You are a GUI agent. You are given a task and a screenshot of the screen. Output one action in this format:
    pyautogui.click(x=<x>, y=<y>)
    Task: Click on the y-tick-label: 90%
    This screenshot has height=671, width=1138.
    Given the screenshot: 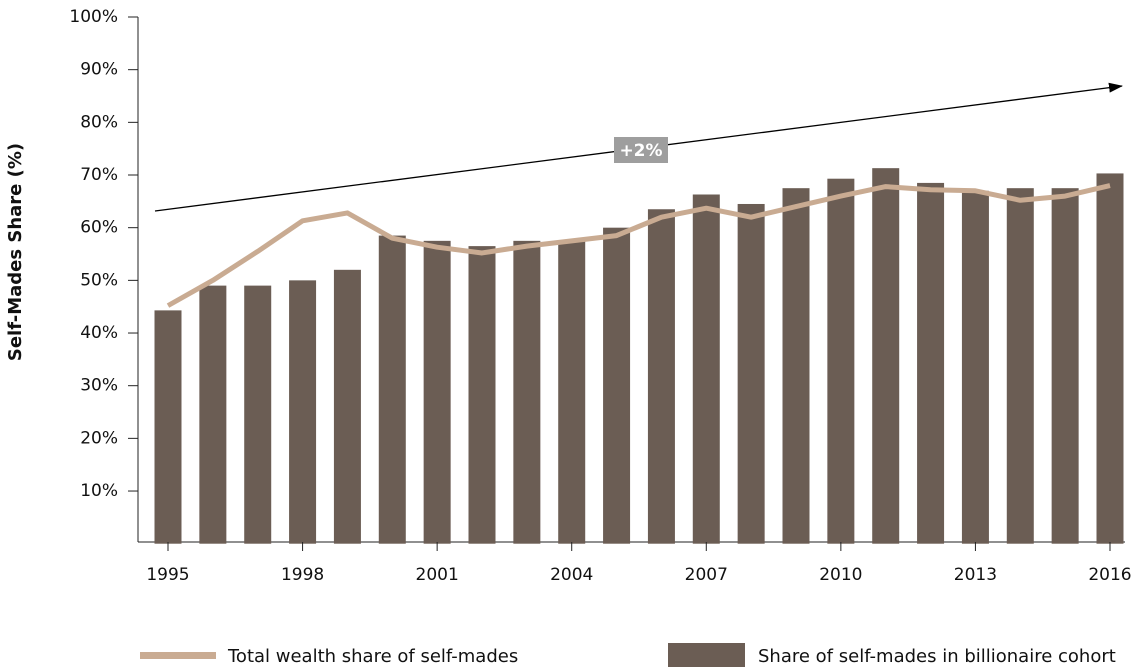 What is the action you would take?
    pyautogui.click(x=99, y=70)
    